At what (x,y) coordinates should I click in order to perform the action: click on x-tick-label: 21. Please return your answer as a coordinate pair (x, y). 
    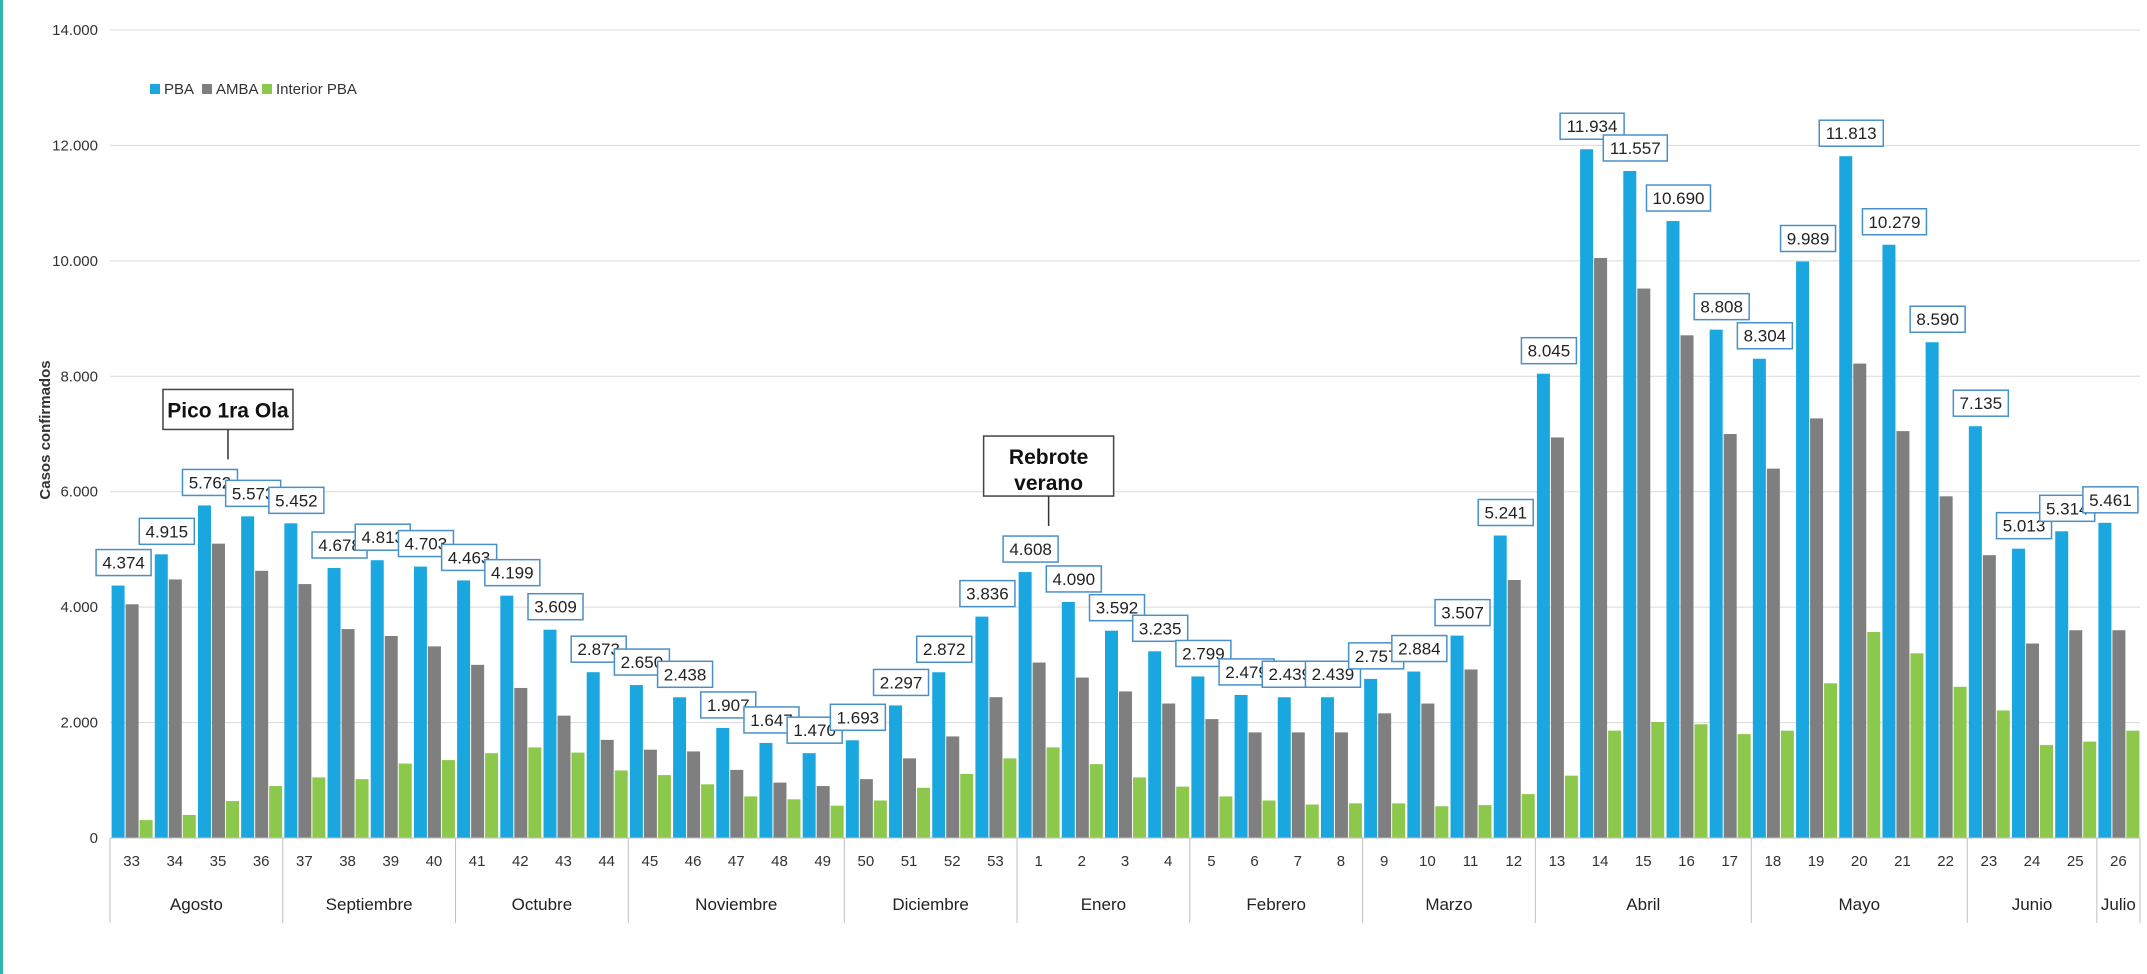
    Looking at the image, I should click on (1902, 861).